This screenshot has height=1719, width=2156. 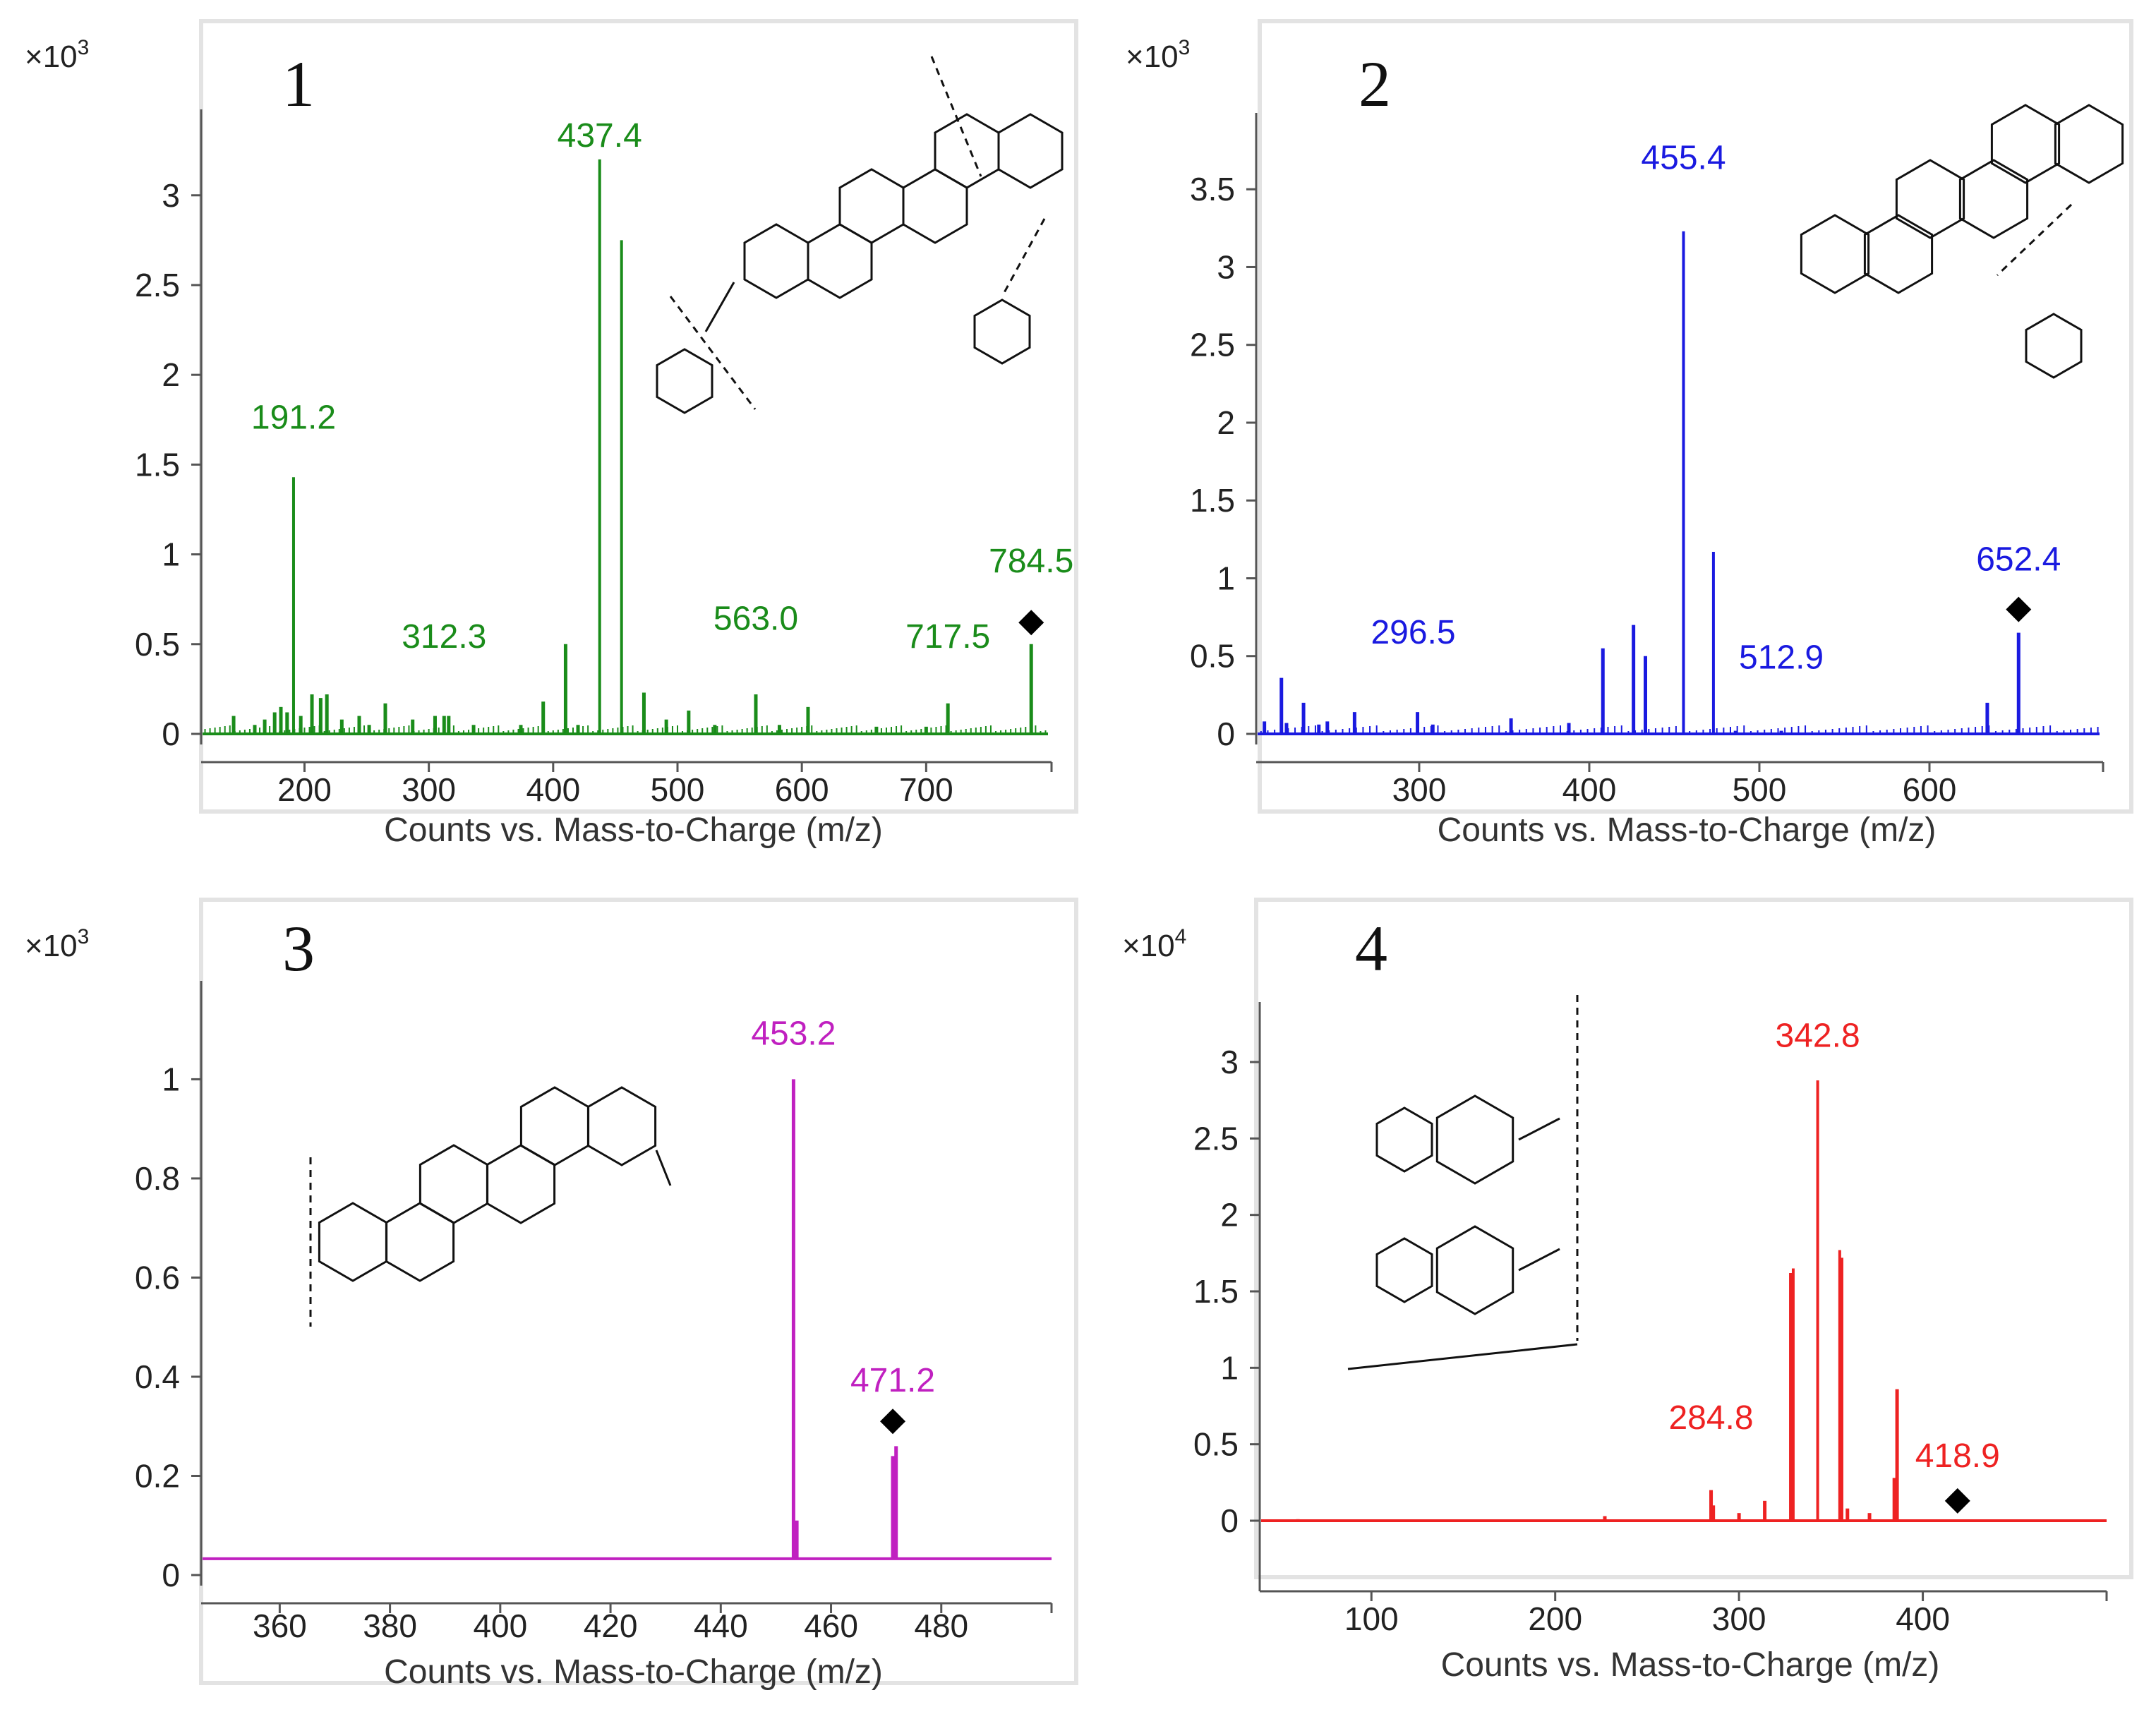 What do you see at coordinates (941, 1626) in the screenshot?
I see `x-tick-label: 480` at bounding box center [941, 1626].